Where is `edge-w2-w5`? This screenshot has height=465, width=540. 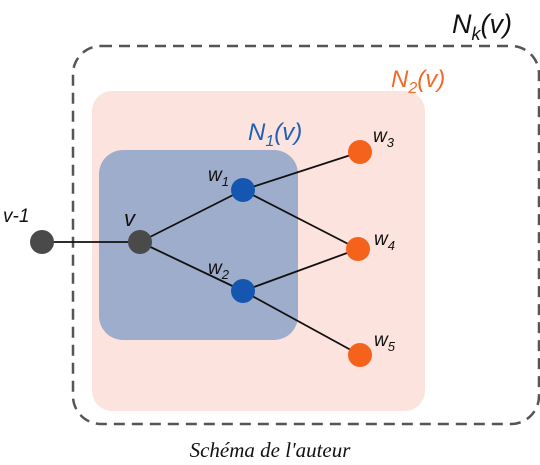 edge-w2-w5 is located at coordinates (301, 323).